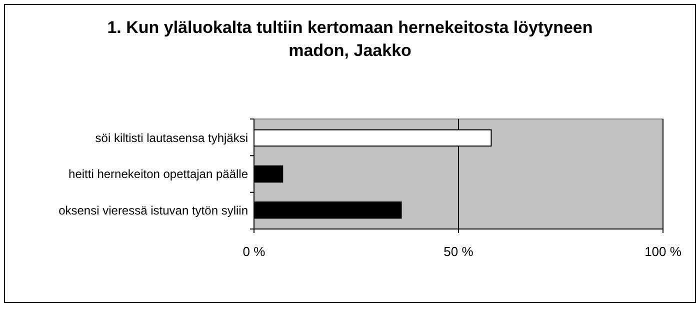 Image resolution: width=700 pixels, height=309 pixels. What do you see at coordinates (663, 251) in the screenshot?
I see `x-tick-label: 100 %` at bounding box center [663, 251].